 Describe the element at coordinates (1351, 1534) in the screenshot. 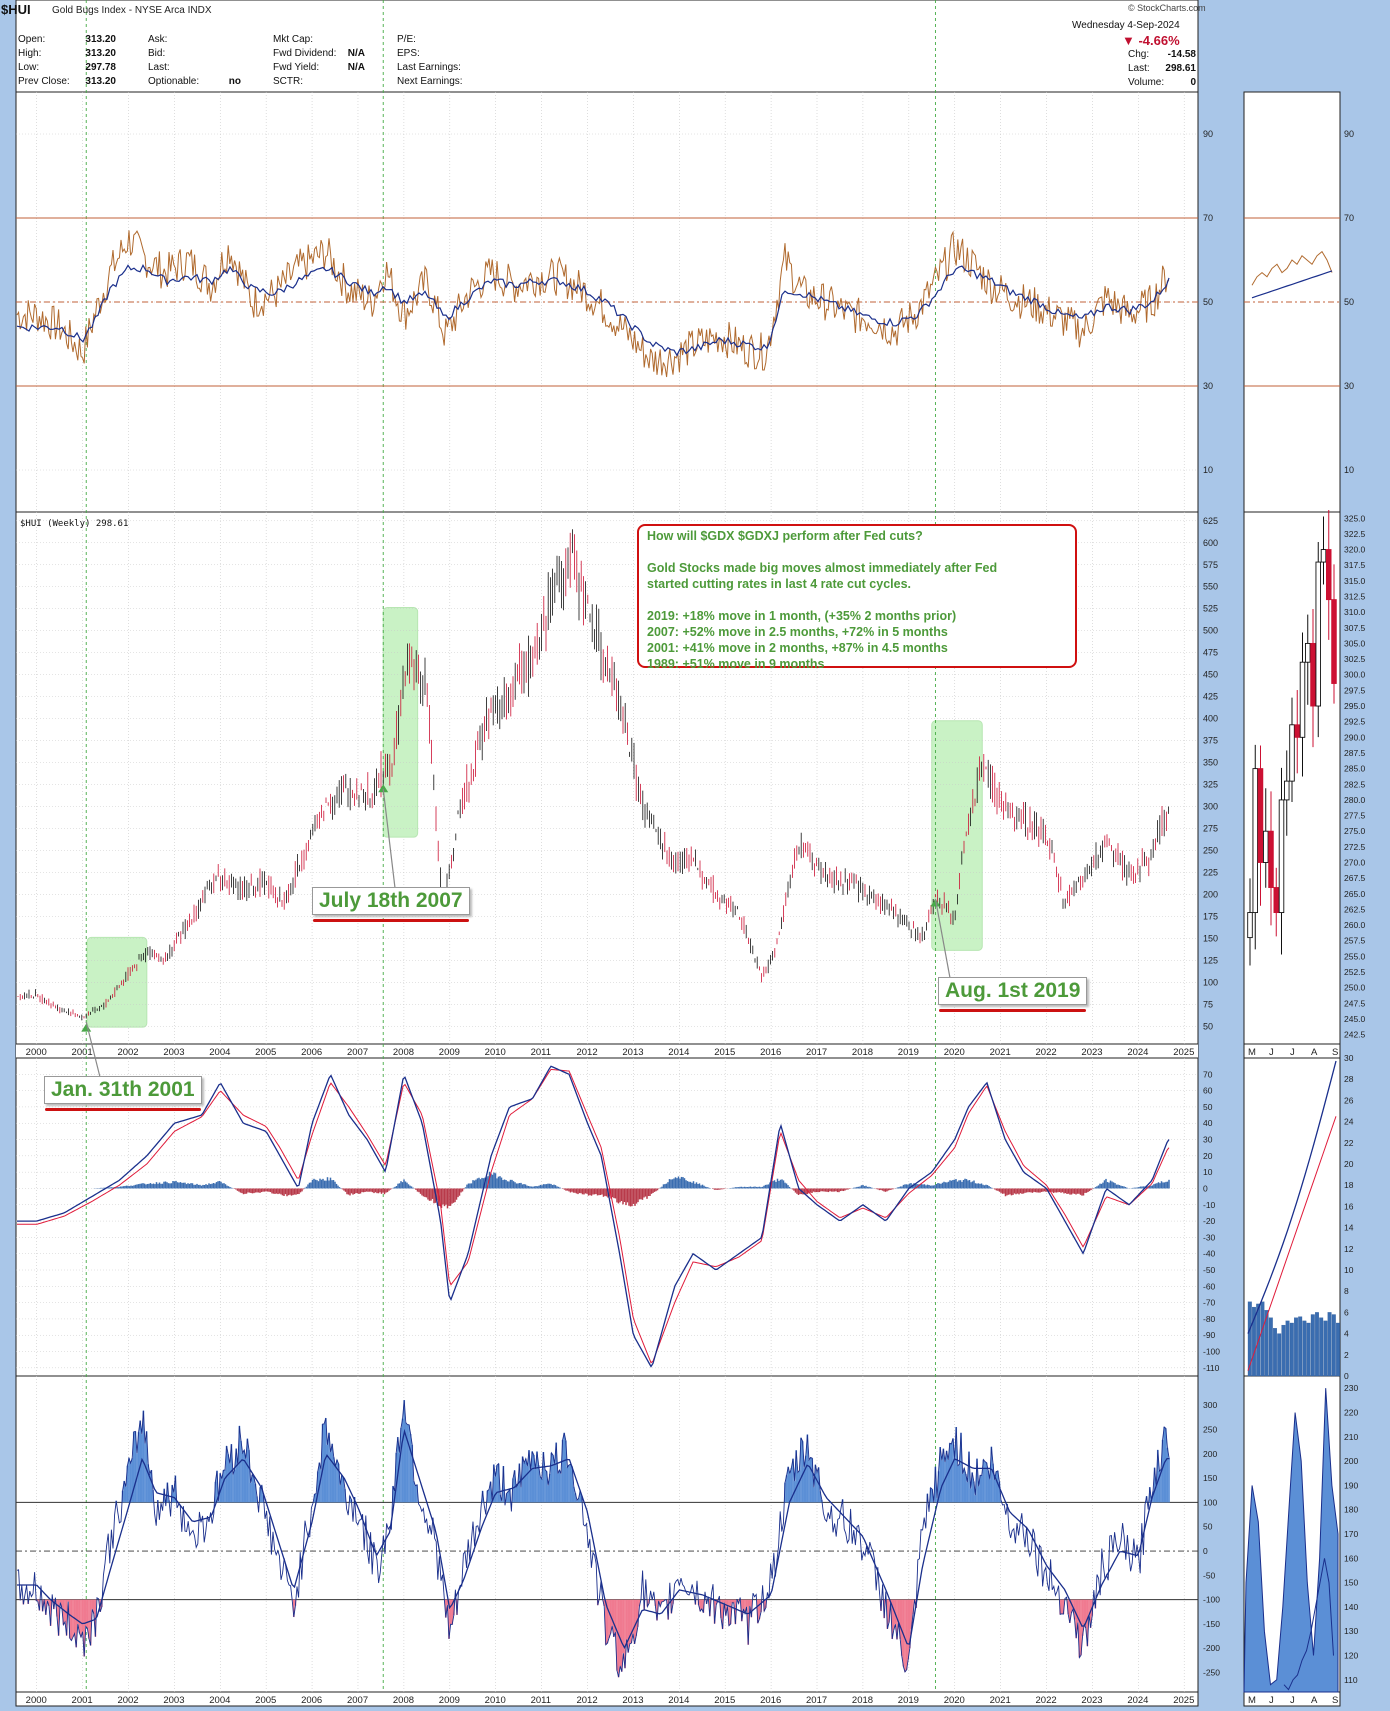

I see `cci-inset-y-tick: 170` at that location.